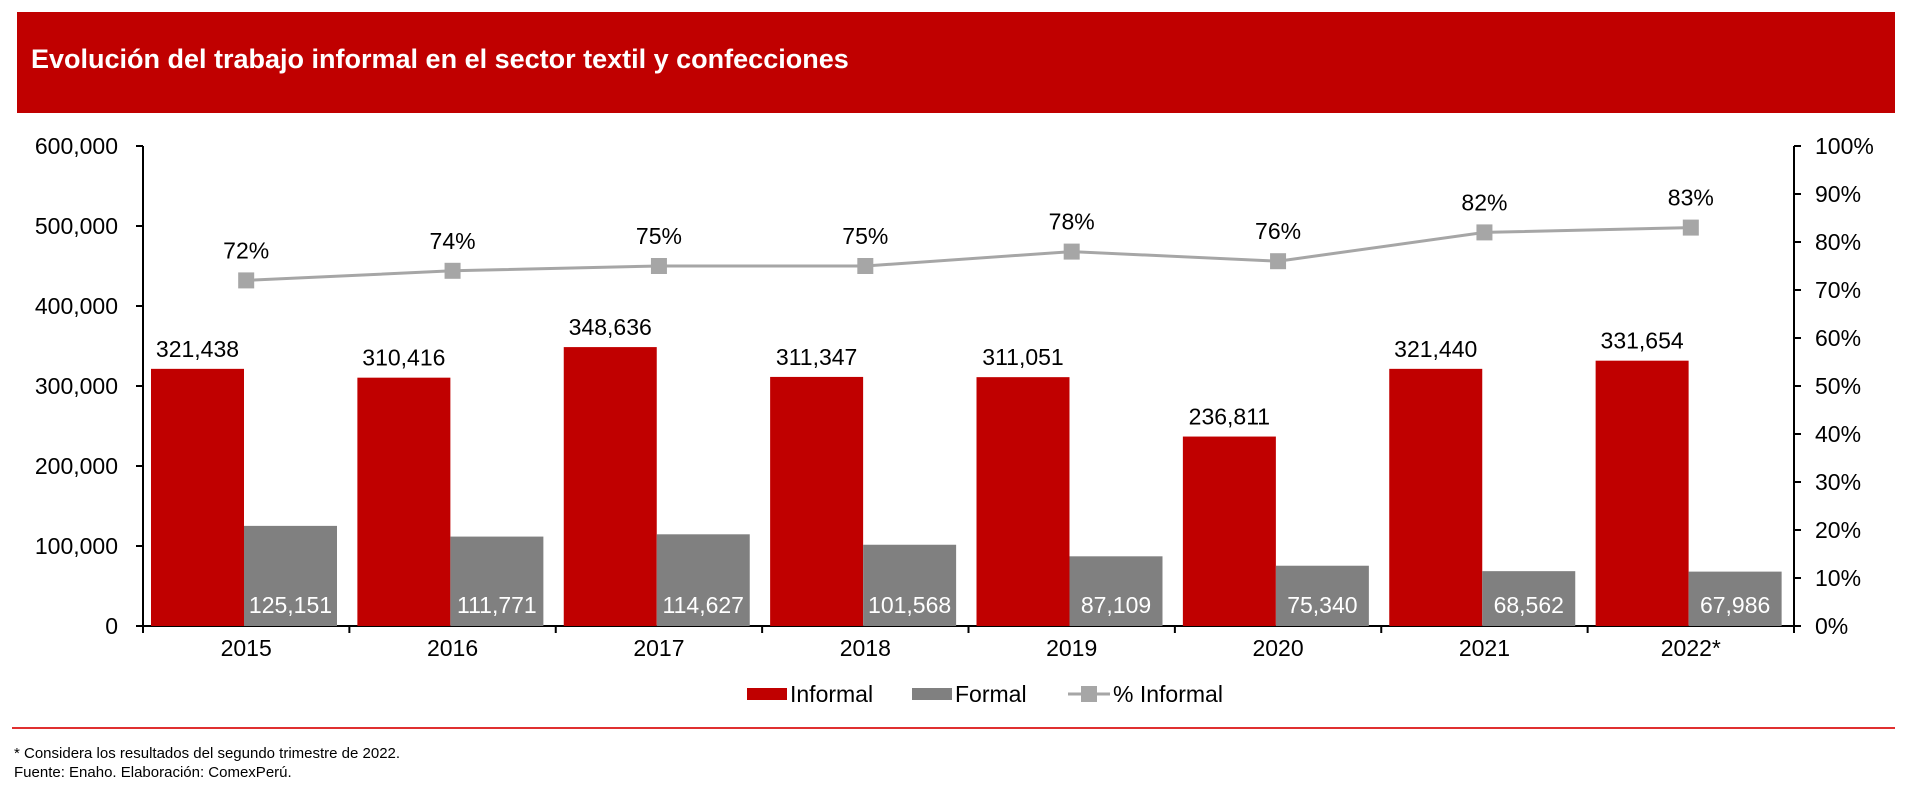 Image resolution: width=1907 pixels, height=793 pixels. Describe the element at coordinates (767, 694) in the screenshot. I see `legend-informal-swatch` at that location.